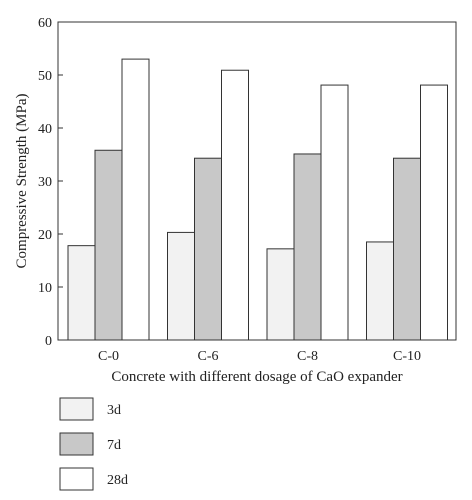  I want to click on bar-c-10-28d, so click(434, 212).